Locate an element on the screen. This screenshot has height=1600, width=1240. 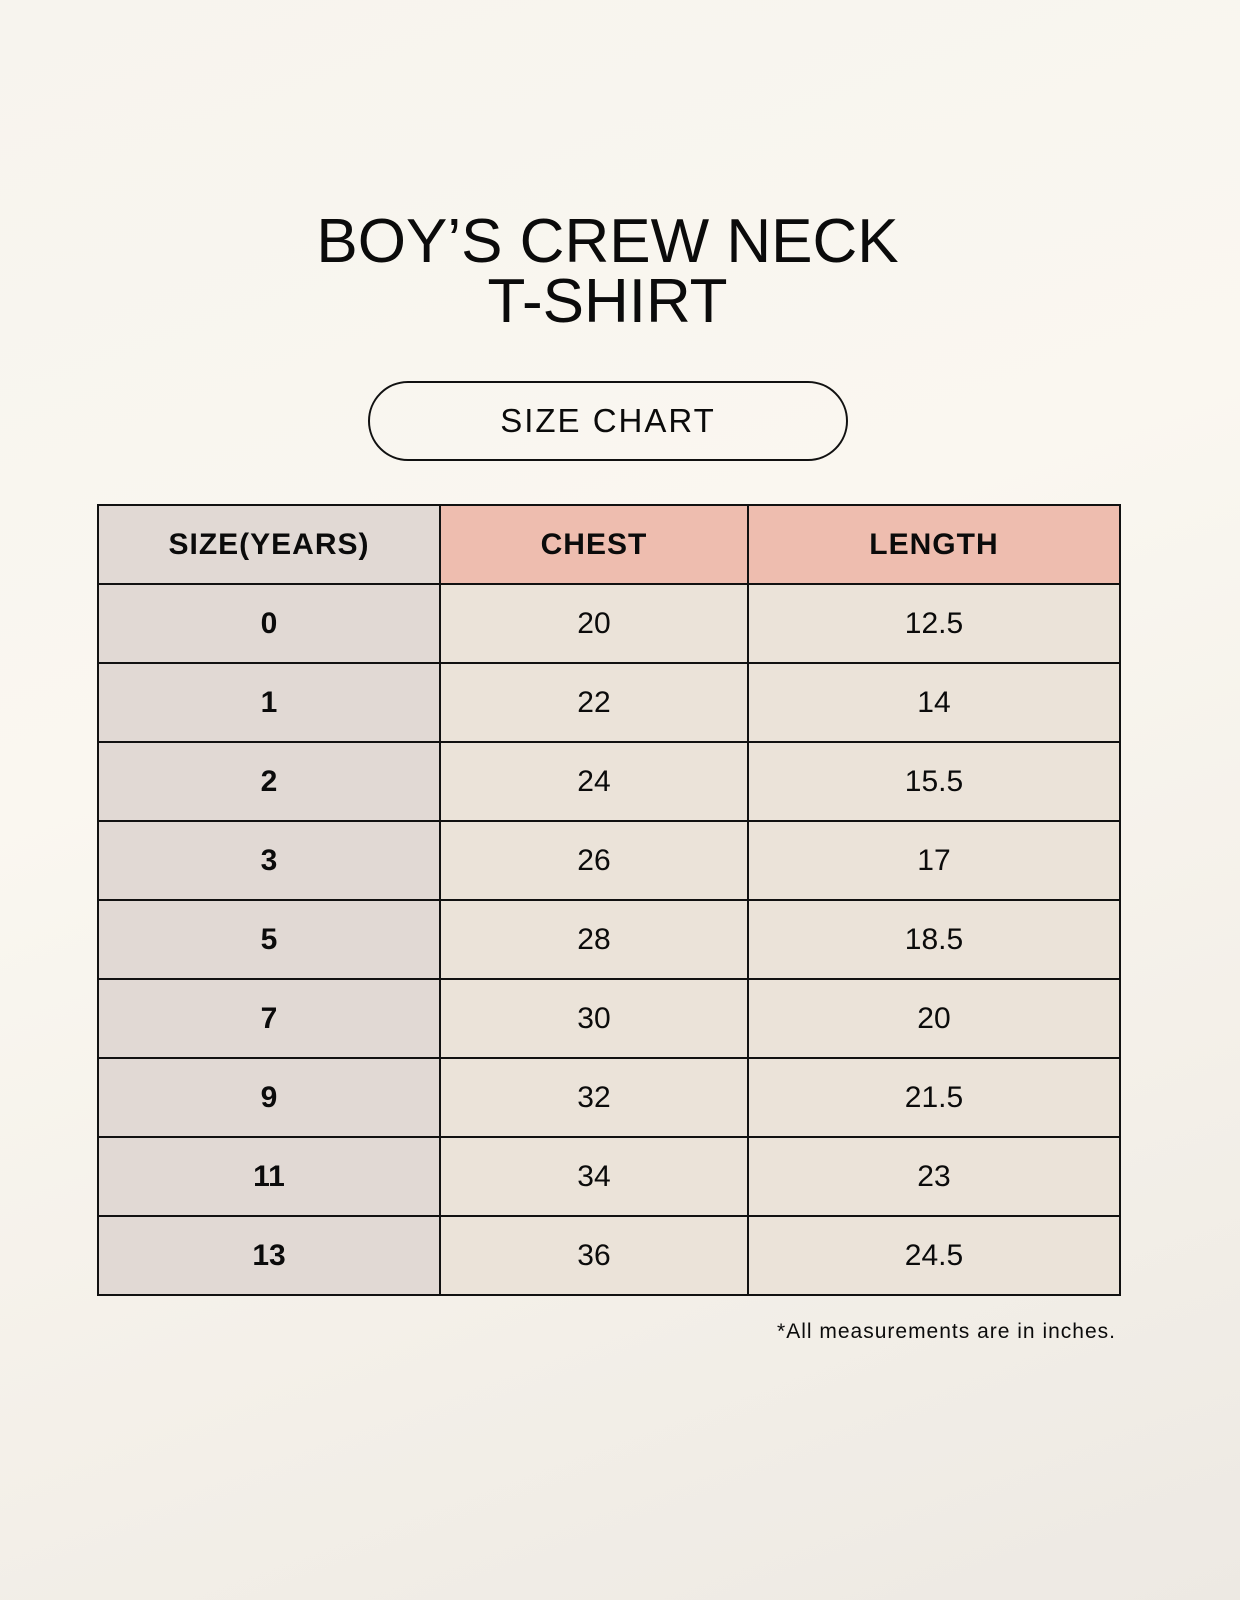
table-row: 1 22 14 is located at coordinates (609, 702).